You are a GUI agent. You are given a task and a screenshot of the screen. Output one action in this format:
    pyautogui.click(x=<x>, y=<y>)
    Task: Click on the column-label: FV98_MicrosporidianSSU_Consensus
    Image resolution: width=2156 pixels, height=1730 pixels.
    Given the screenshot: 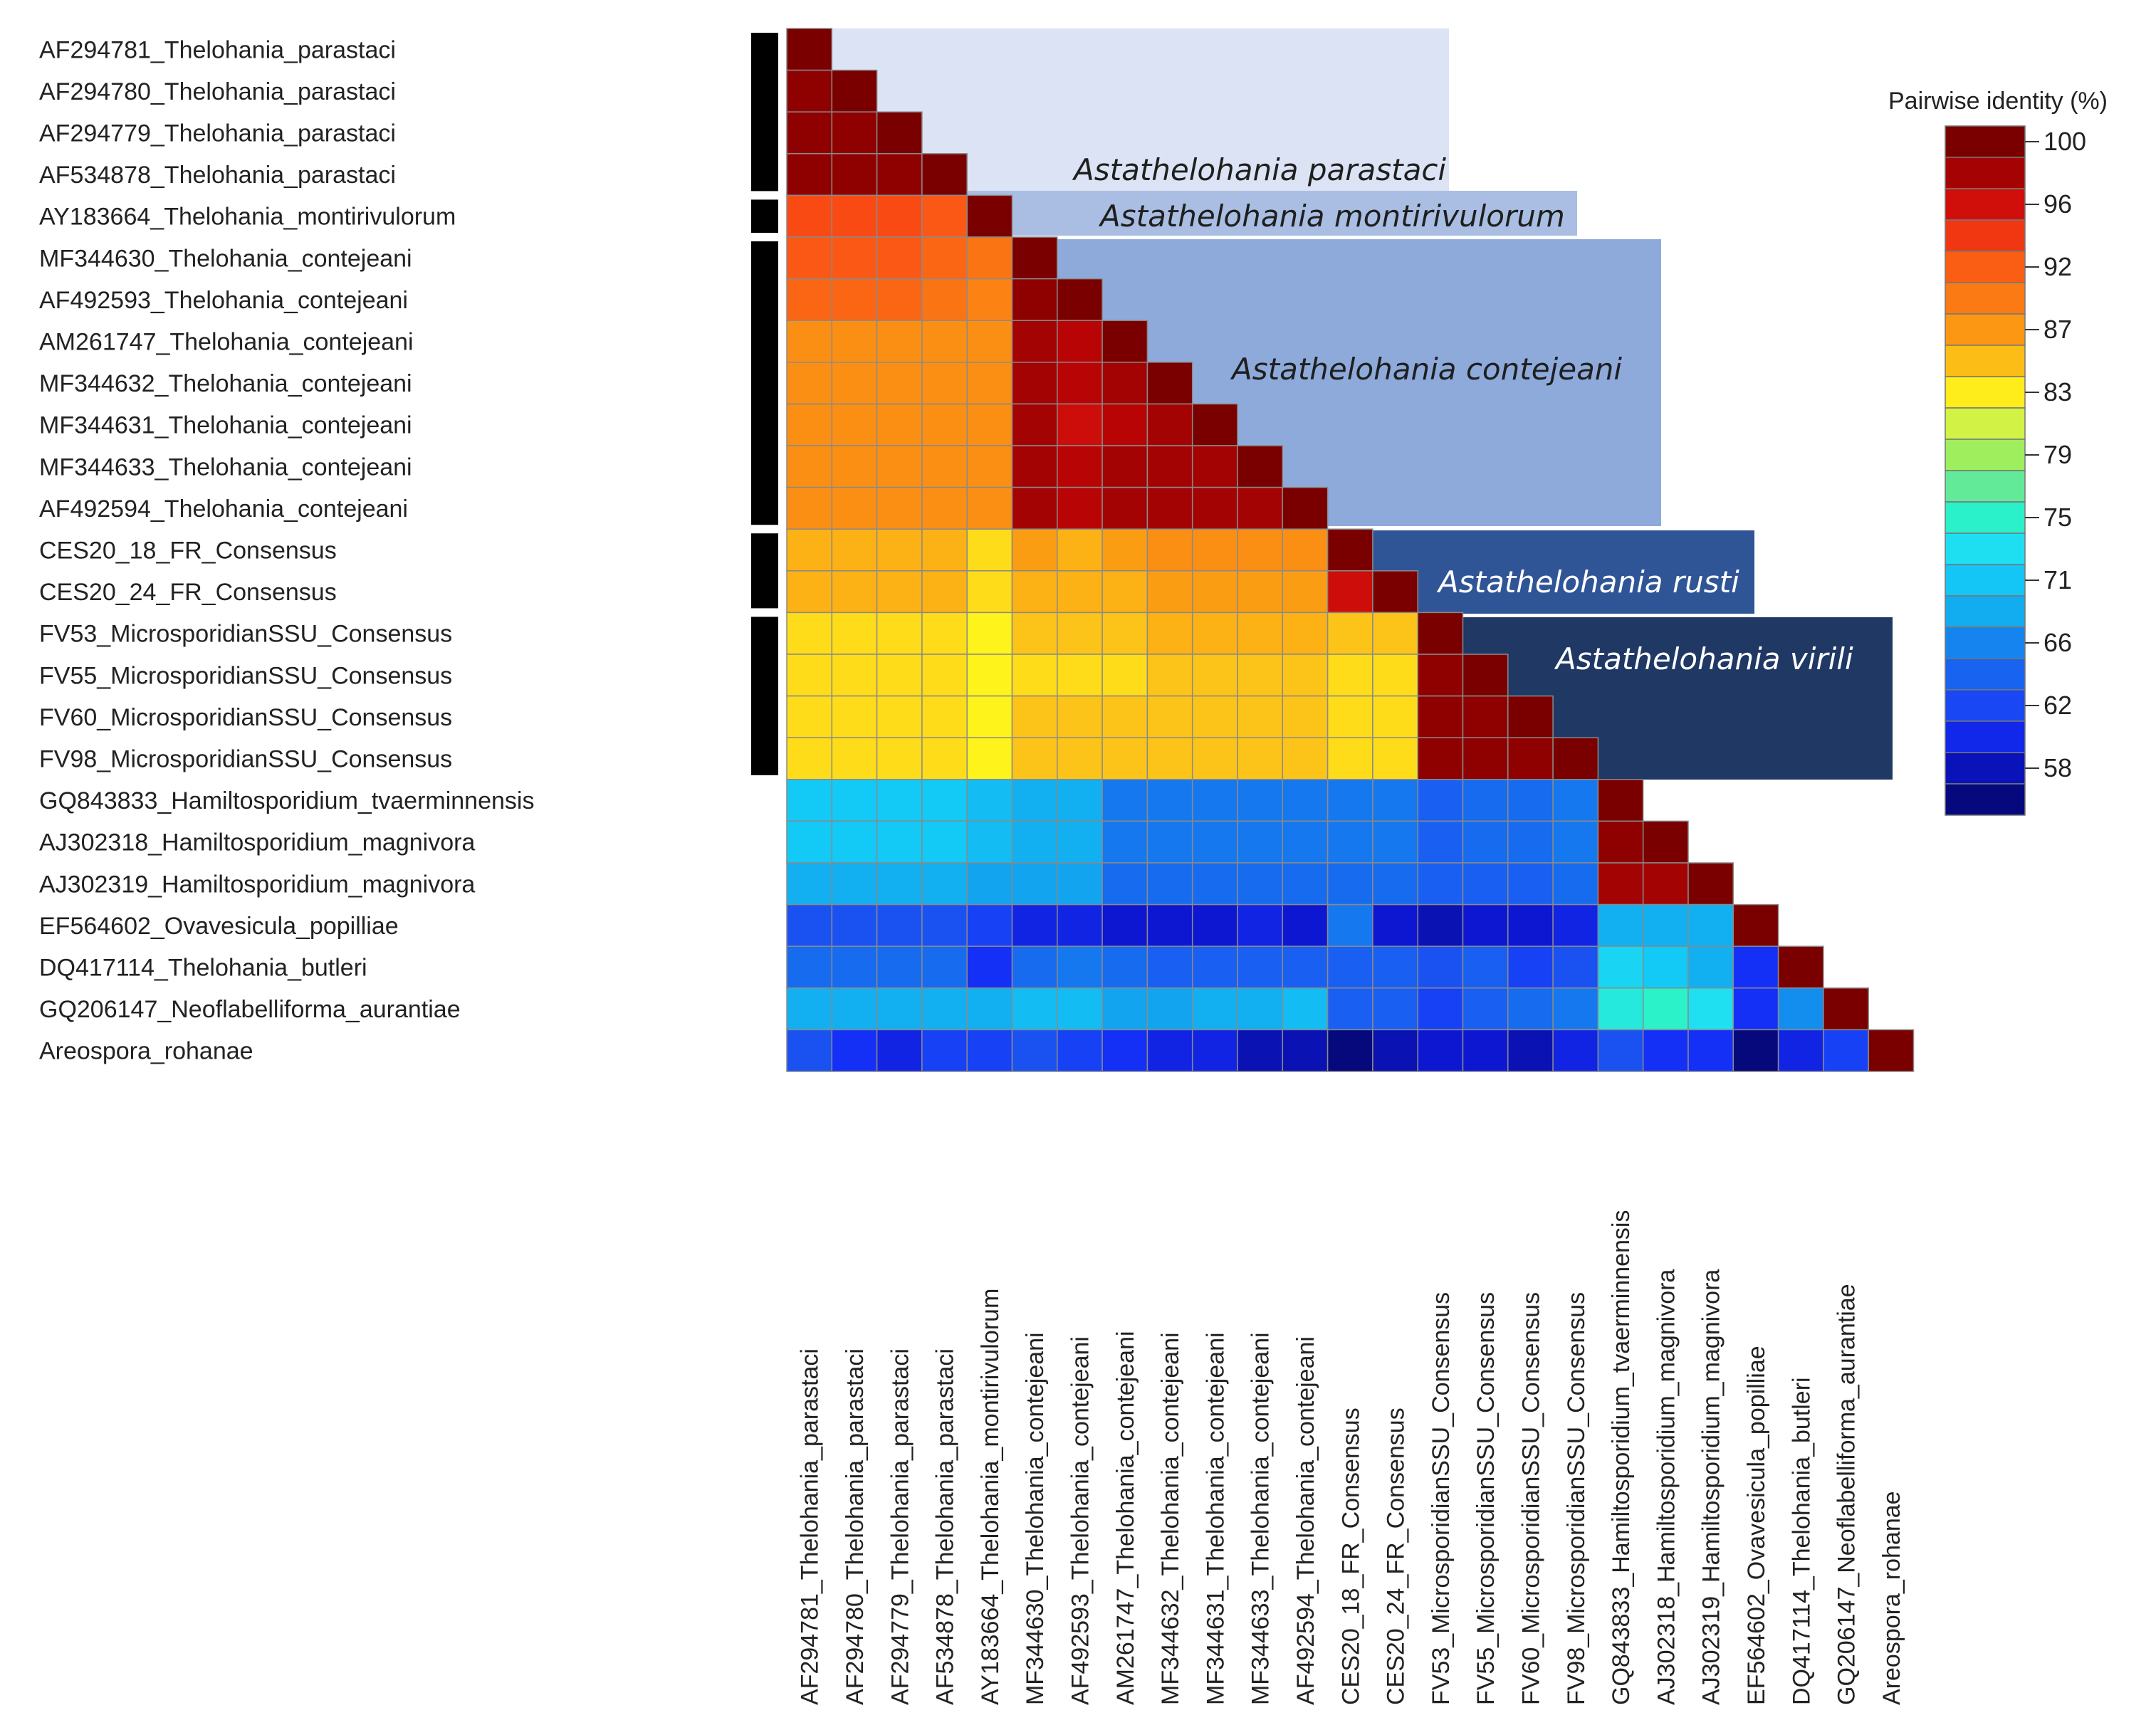 What is the action you would take?
    pyautogui.click(x=1576, y=1498)
    